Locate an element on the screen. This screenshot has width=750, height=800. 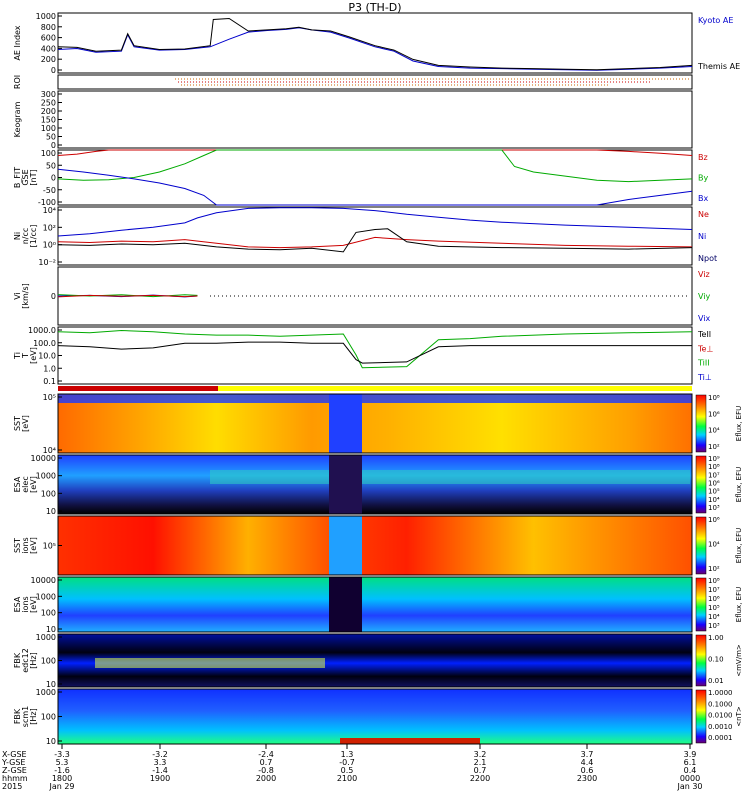
time-row-label: 2015 is located at coordinates (12, 786).